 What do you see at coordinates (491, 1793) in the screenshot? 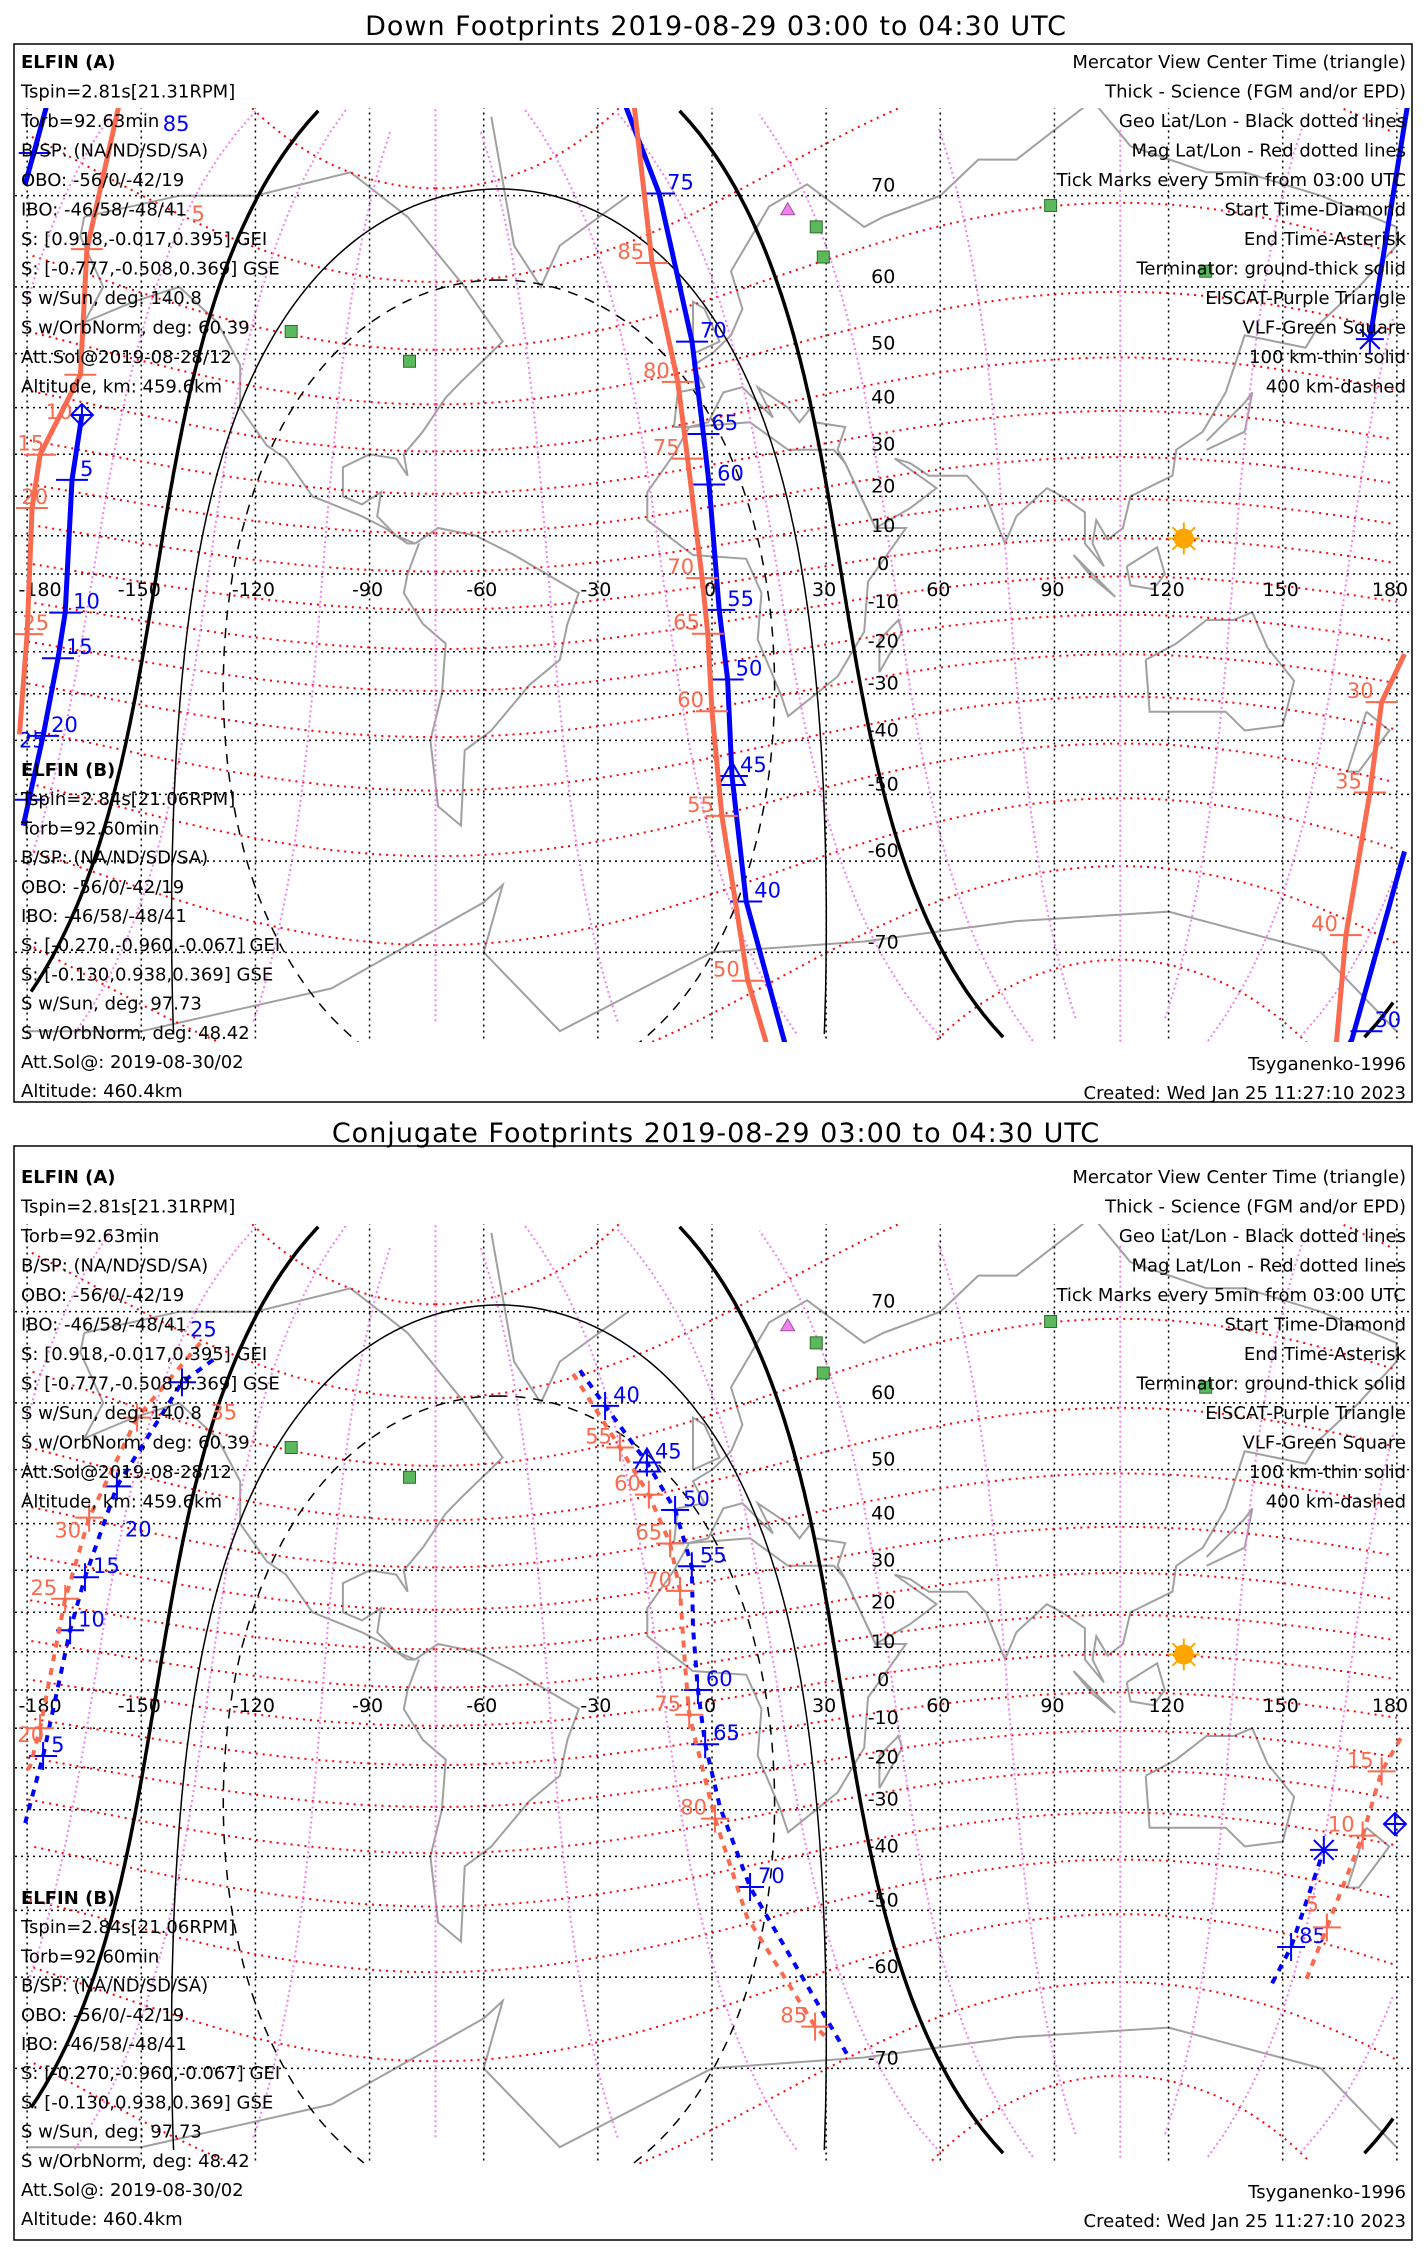
I see `coastline-south-america` at bounding box center [491, 1793].